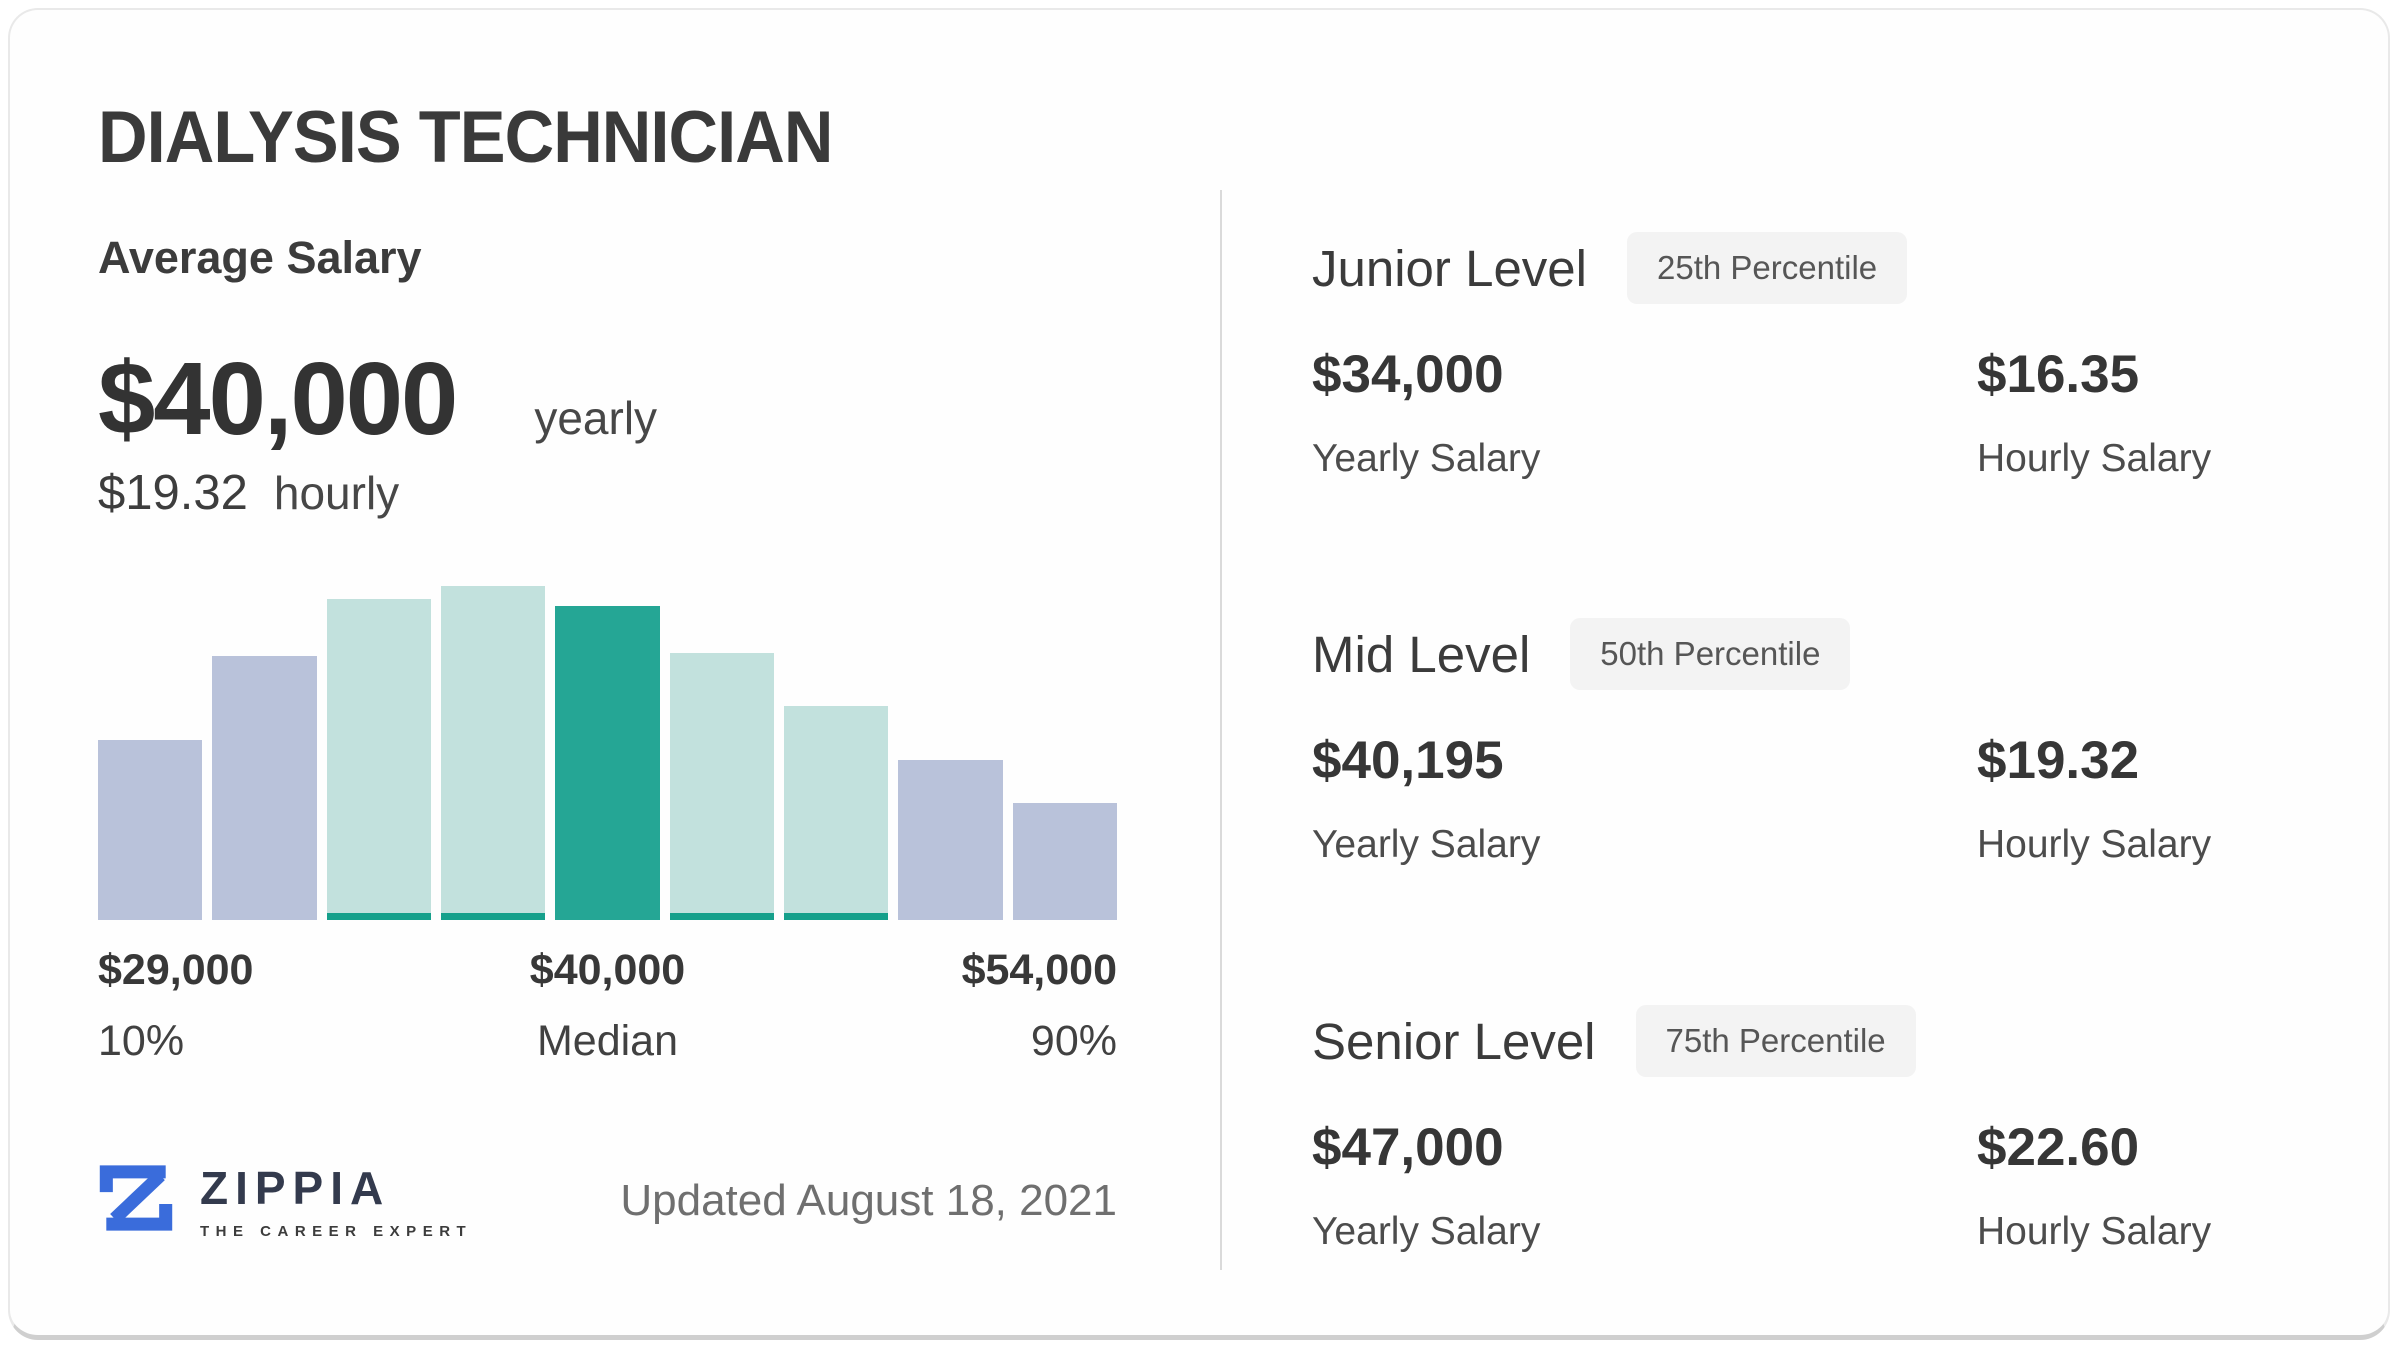  What do you see at coordinates (336, 1231) in the screenshot?
I see `brand-tagline: THE CAREER EXPERT` at bounding box center [336, 1231].